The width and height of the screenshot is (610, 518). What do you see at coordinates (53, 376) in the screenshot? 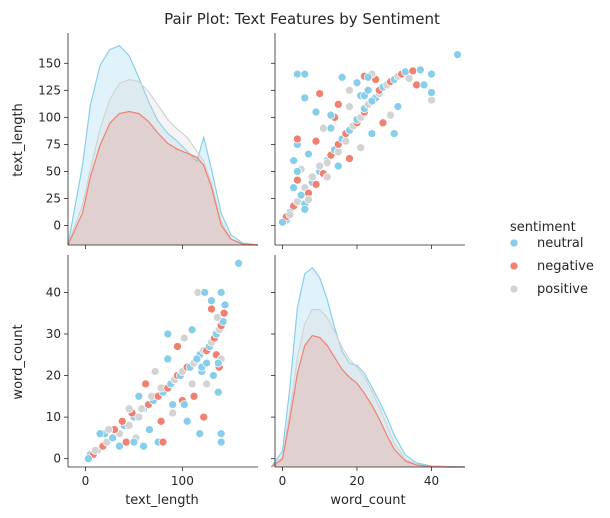
I see `y-tick-label: 20` at bounding box center [53, 376].